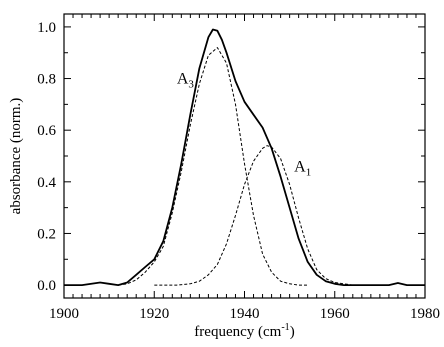  Describe the element at coordinates (64, 314) in the screenshot. I see `x-tick-label: 1900` at that location.